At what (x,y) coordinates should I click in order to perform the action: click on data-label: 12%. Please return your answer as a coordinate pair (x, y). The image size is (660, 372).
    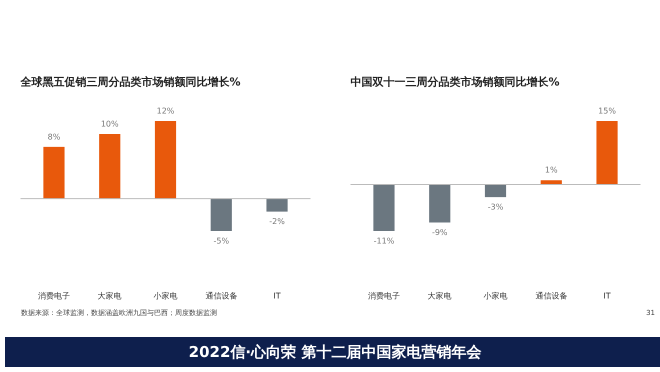
    Looking at the image, I should click on (165, 111).